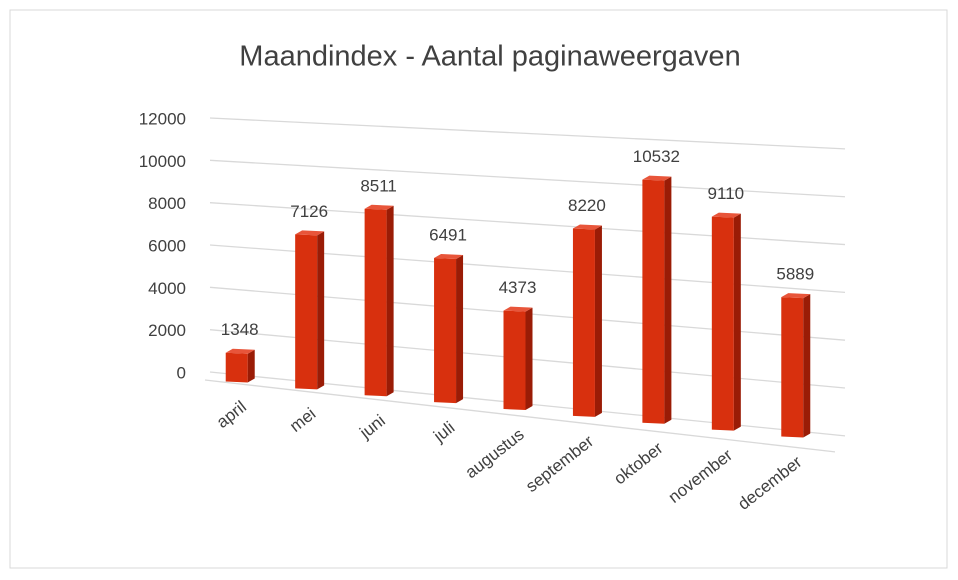 This screenshot has width=958, height=580. What do you see at coordinates (378, 185) in the screenshot?
I see `data-label: 8511` at bounding box center [378, 185].